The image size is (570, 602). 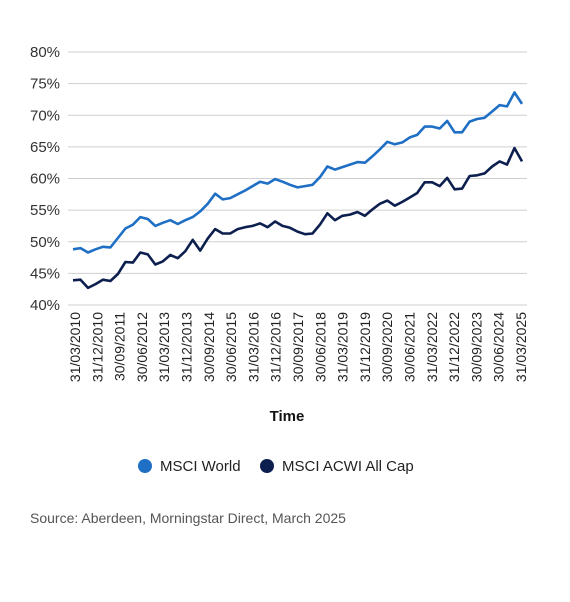 What do you see at coordinates (348, 466) in the screenshot?
I see `legend-label-msci-acwi-all-cap: MSCI ACWI All Cap` at bounding box center [348, 466].